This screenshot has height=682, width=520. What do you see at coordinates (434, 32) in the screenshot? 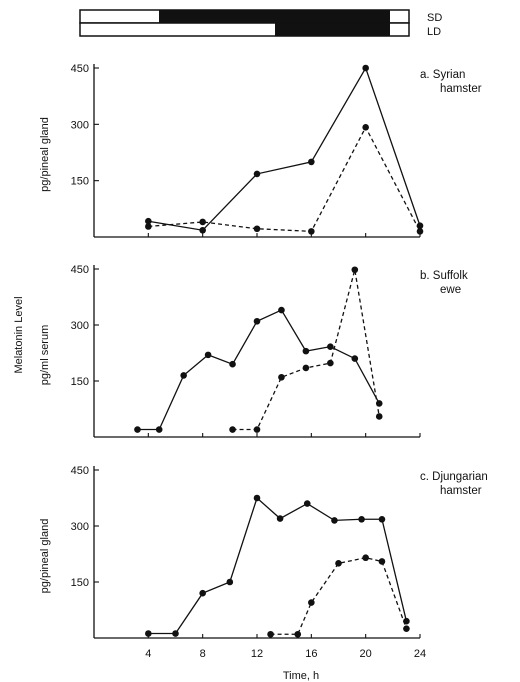
I see `ld-label: LD` at bounding box center [434, 32].